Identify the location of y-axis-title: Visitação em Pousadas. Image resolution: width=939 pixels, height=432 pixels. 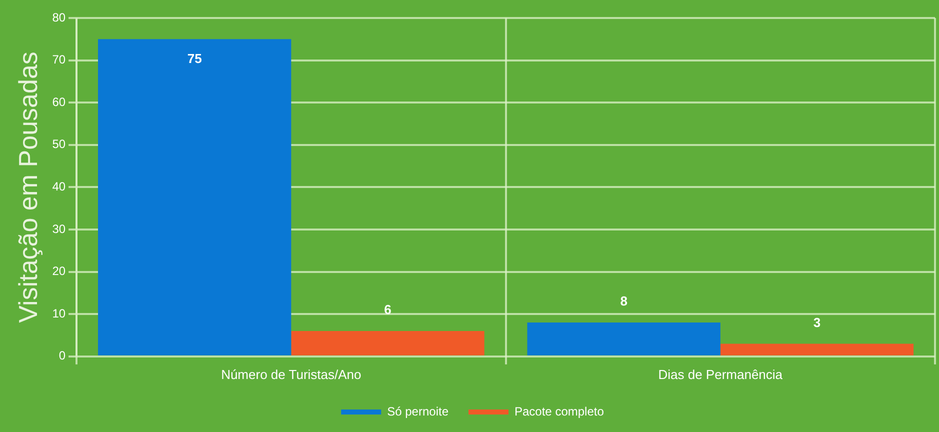
(27, 187).